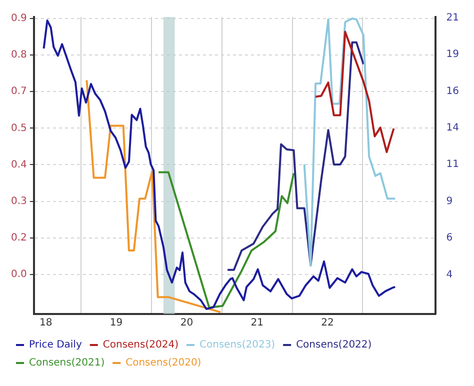 This screenshot has width=474, height=386. What do you see at coordinates (237, 345) in the screenshot?
I see `legend-label: Consens(2023)` at bounding box center [237, 345].